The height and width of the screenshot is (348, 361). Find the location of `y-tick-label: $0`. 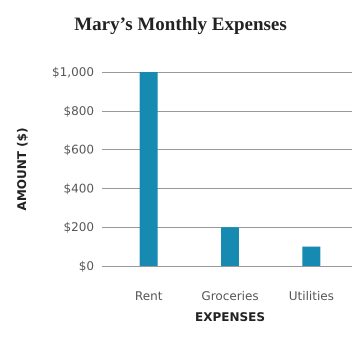

y-tick-label: $0 is located at coordinates (86, 266).